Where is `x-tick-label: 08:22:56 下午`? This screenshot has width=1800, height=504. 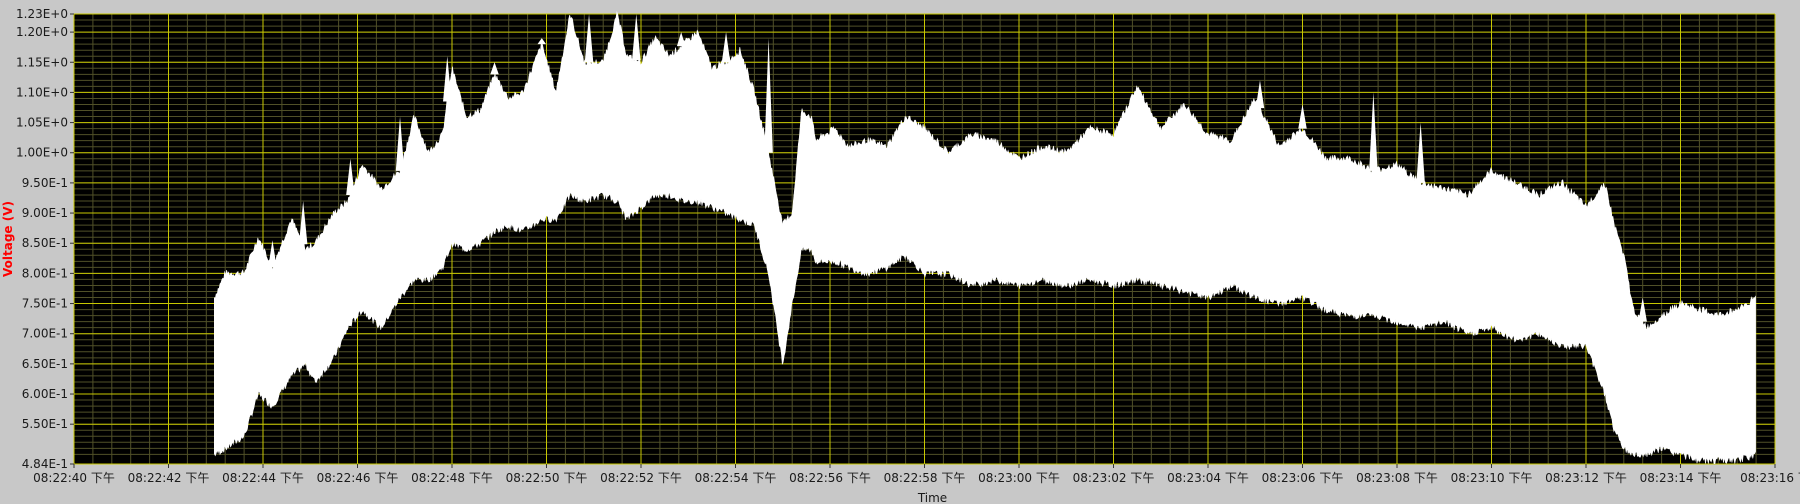 x-tick-label: 08:22:56 下午 is located at coordinates (830, 478).